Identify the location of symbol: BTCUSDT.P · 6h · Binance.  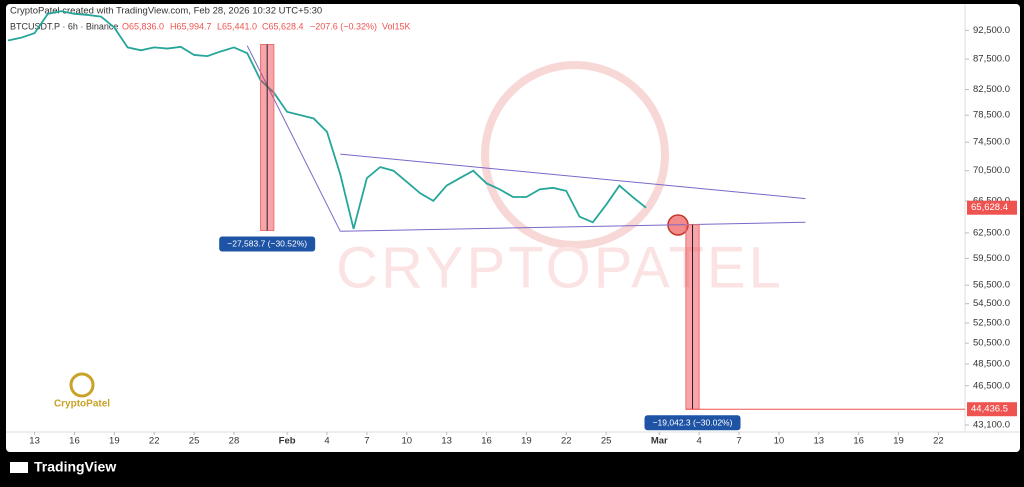
(64, 26).